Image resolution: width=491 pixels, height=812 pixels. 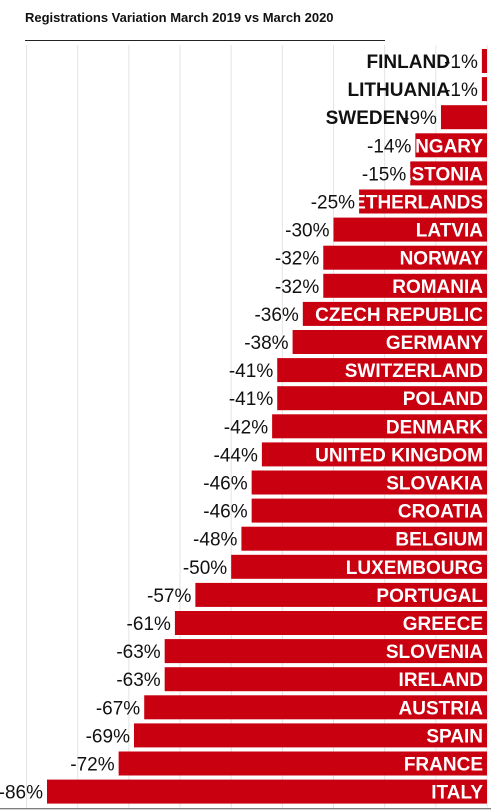 What do you see at coordinates (414, 371) in the screenshot?
I see `category-label: SWITZERLAND` at bounding box center [414, 371].